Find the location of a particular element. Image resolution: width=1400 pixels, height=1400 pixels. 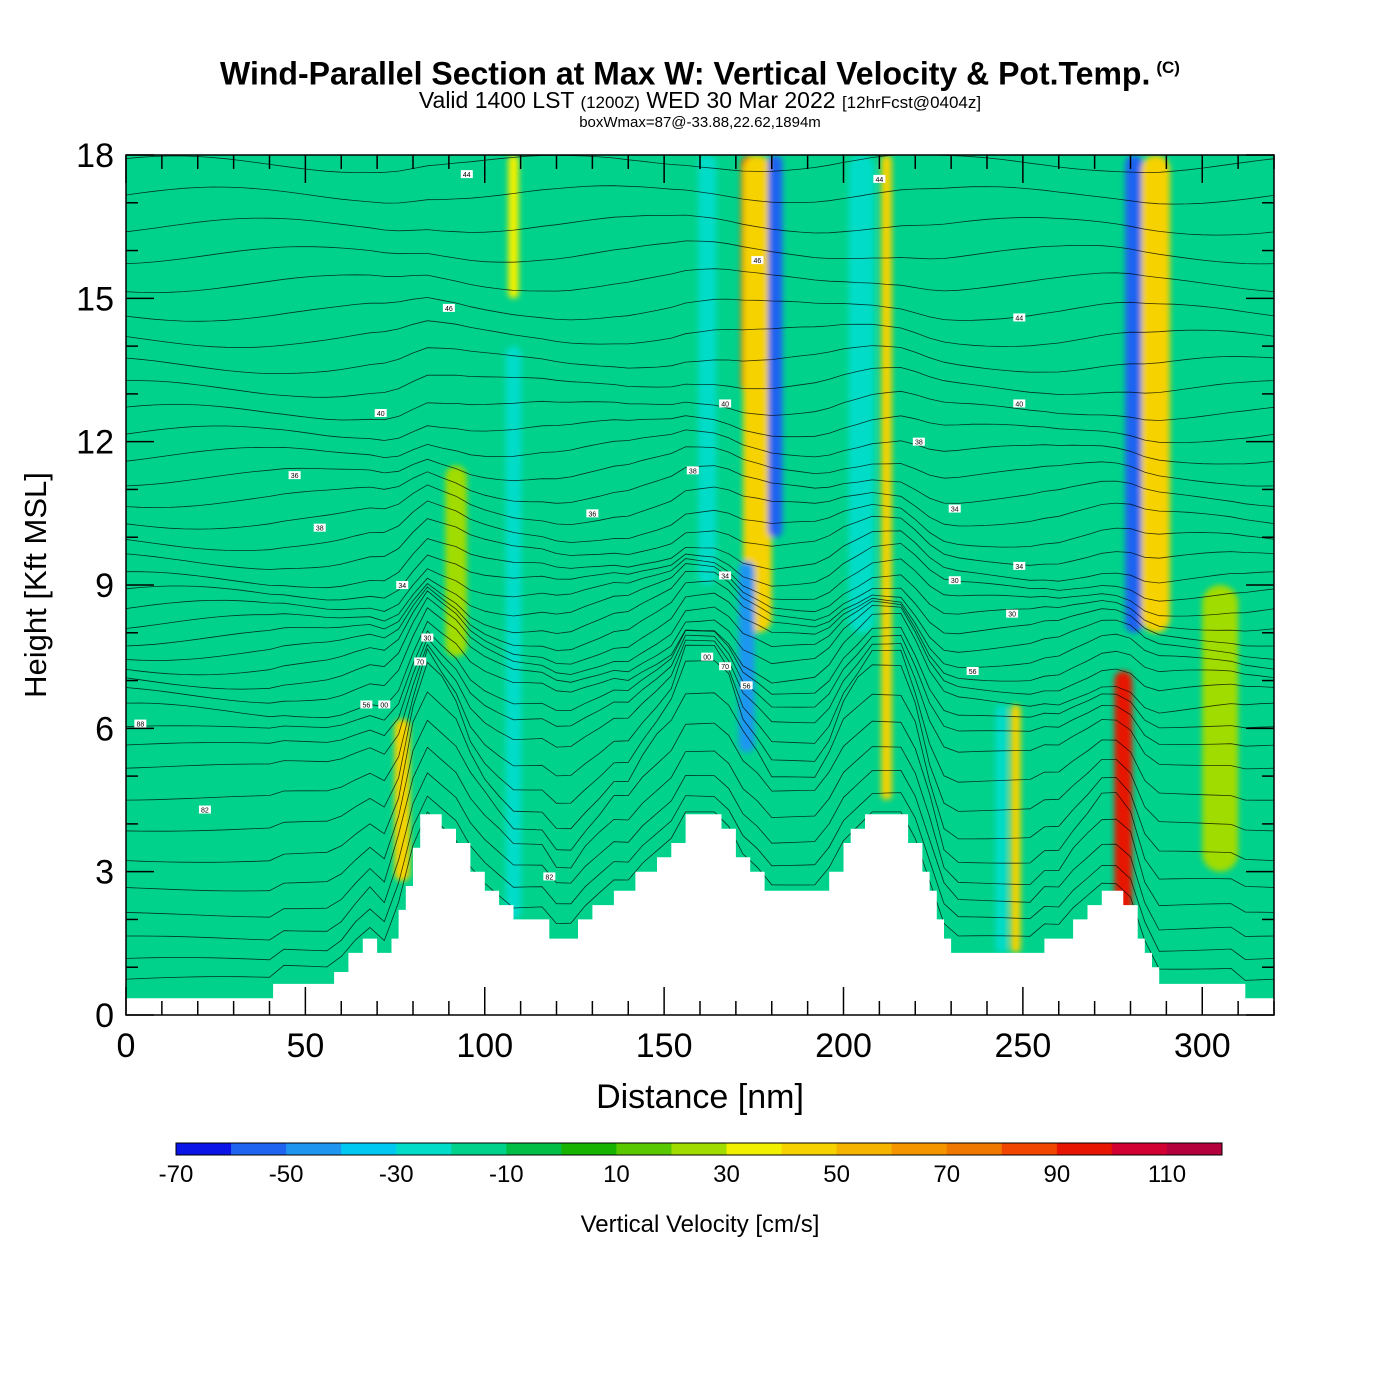

y-tick-label: 0 is located at coordinates (104, 1016).